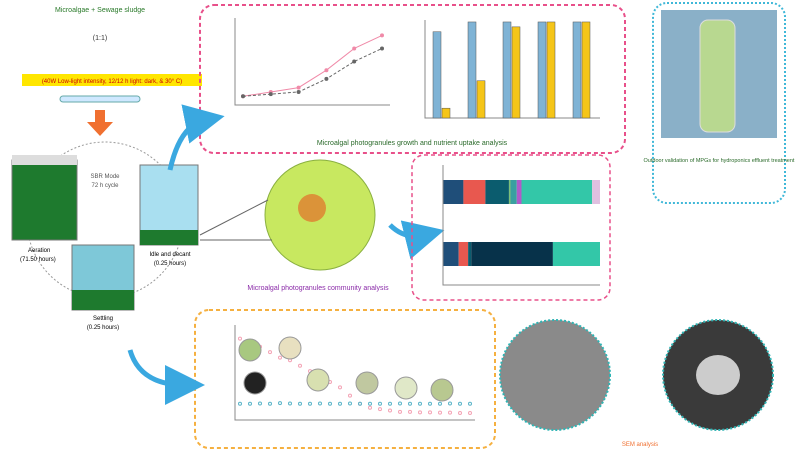  What do you see at coordinates (103, 277) in the screenshot?
I see `reactor-settling` at bounding box center [103, 277].